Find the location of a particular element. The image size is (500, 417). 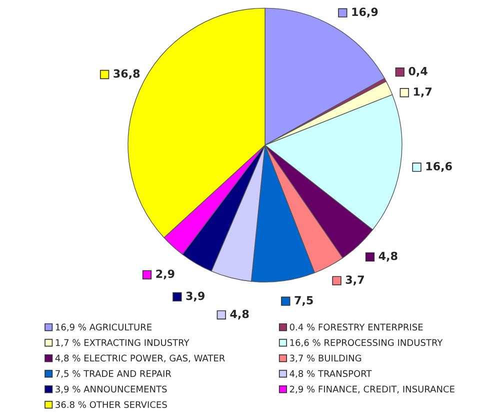

data-label: 16,6 is located at coordinates (439, 167).